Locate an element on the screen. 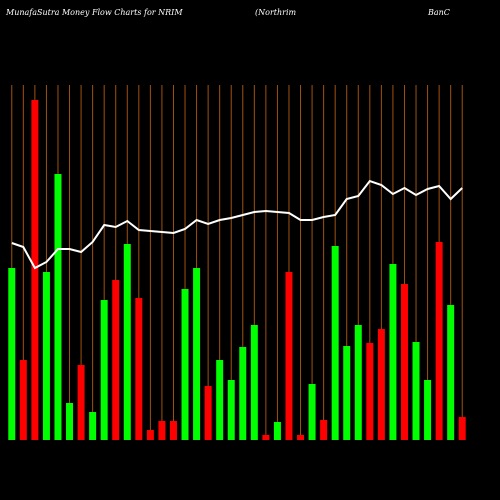 The height and width of the screenshot is (500, 500). chart-title: (Northrim is located at coordinates (276, 12).